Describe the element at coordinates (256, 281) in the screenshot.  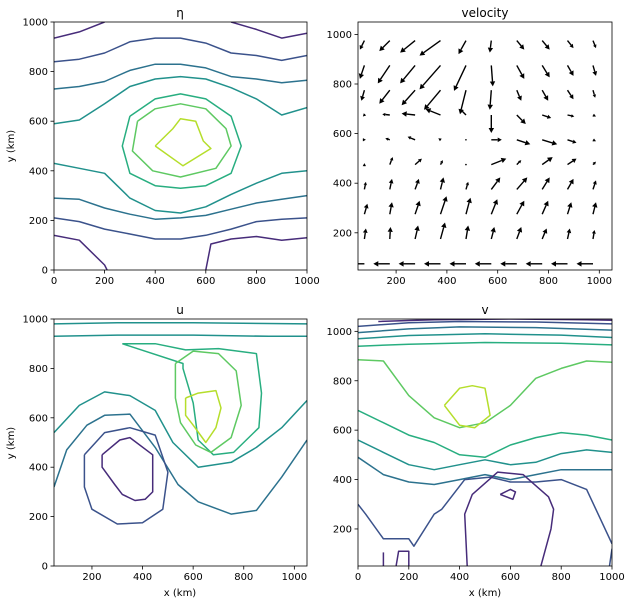
I see `xtick-label-eta-800: 800` at that location.